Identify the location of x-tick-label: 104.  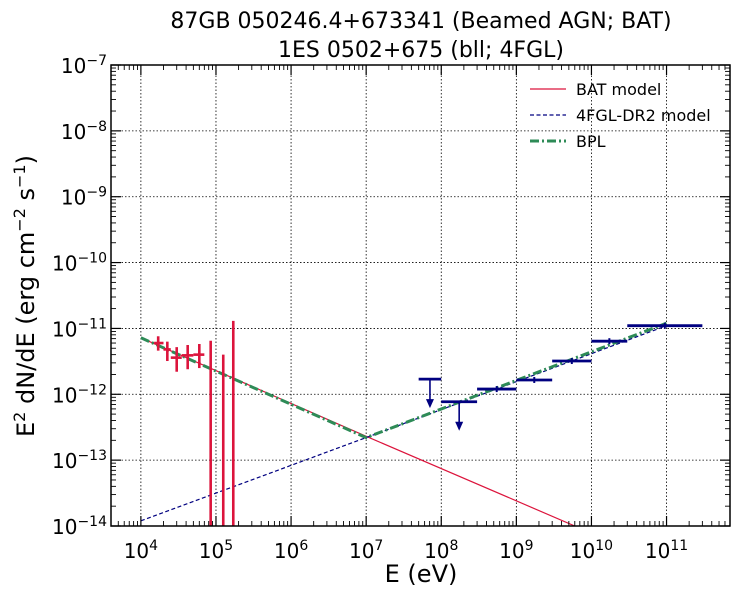
(141, 550).